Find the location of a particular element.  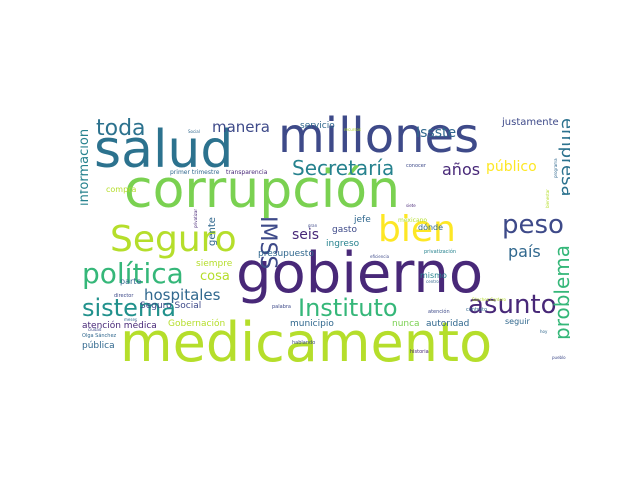

word-ciudad: ciudad is located at coordinates (95, 329).